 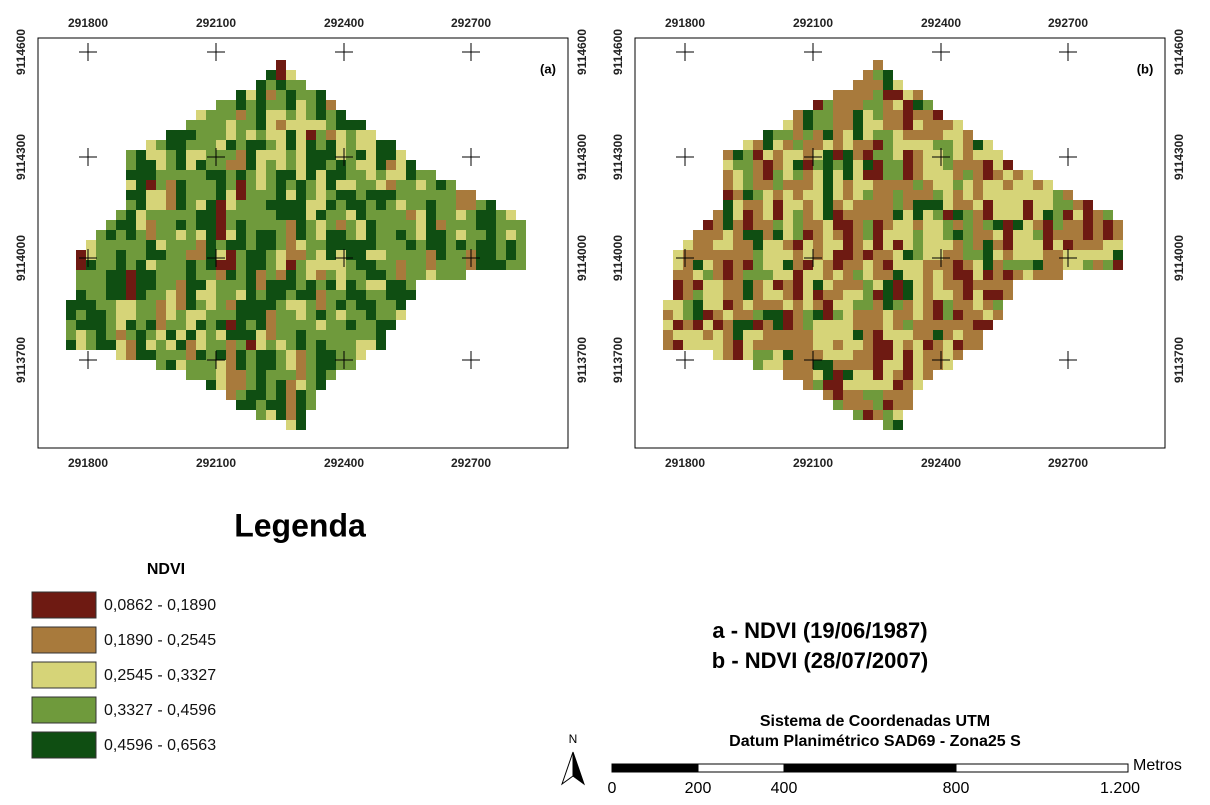 I want to click on y-coordinate-label: 9114000, so click(x=618, y=258).